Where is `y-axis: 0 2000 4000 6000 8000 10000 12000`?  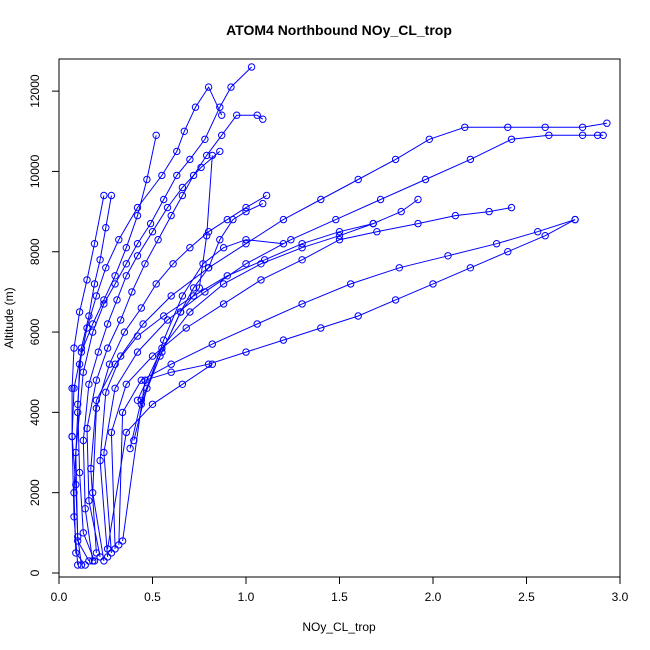 y-axis: 0 2000 4000 6000 8000 10000 12000 is located at coordinates (44, 325).